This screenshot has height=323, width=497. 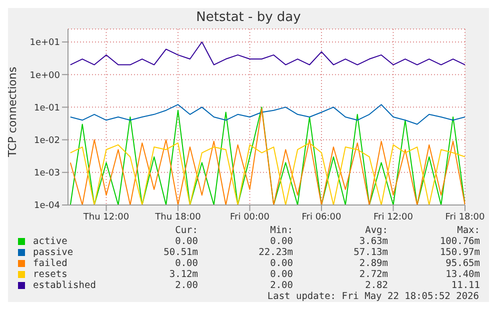 What do you see at coordinates (47, 141) in the screenshot?
I see `y-tick-label: 1e-02` at bounding box center [47, 141].